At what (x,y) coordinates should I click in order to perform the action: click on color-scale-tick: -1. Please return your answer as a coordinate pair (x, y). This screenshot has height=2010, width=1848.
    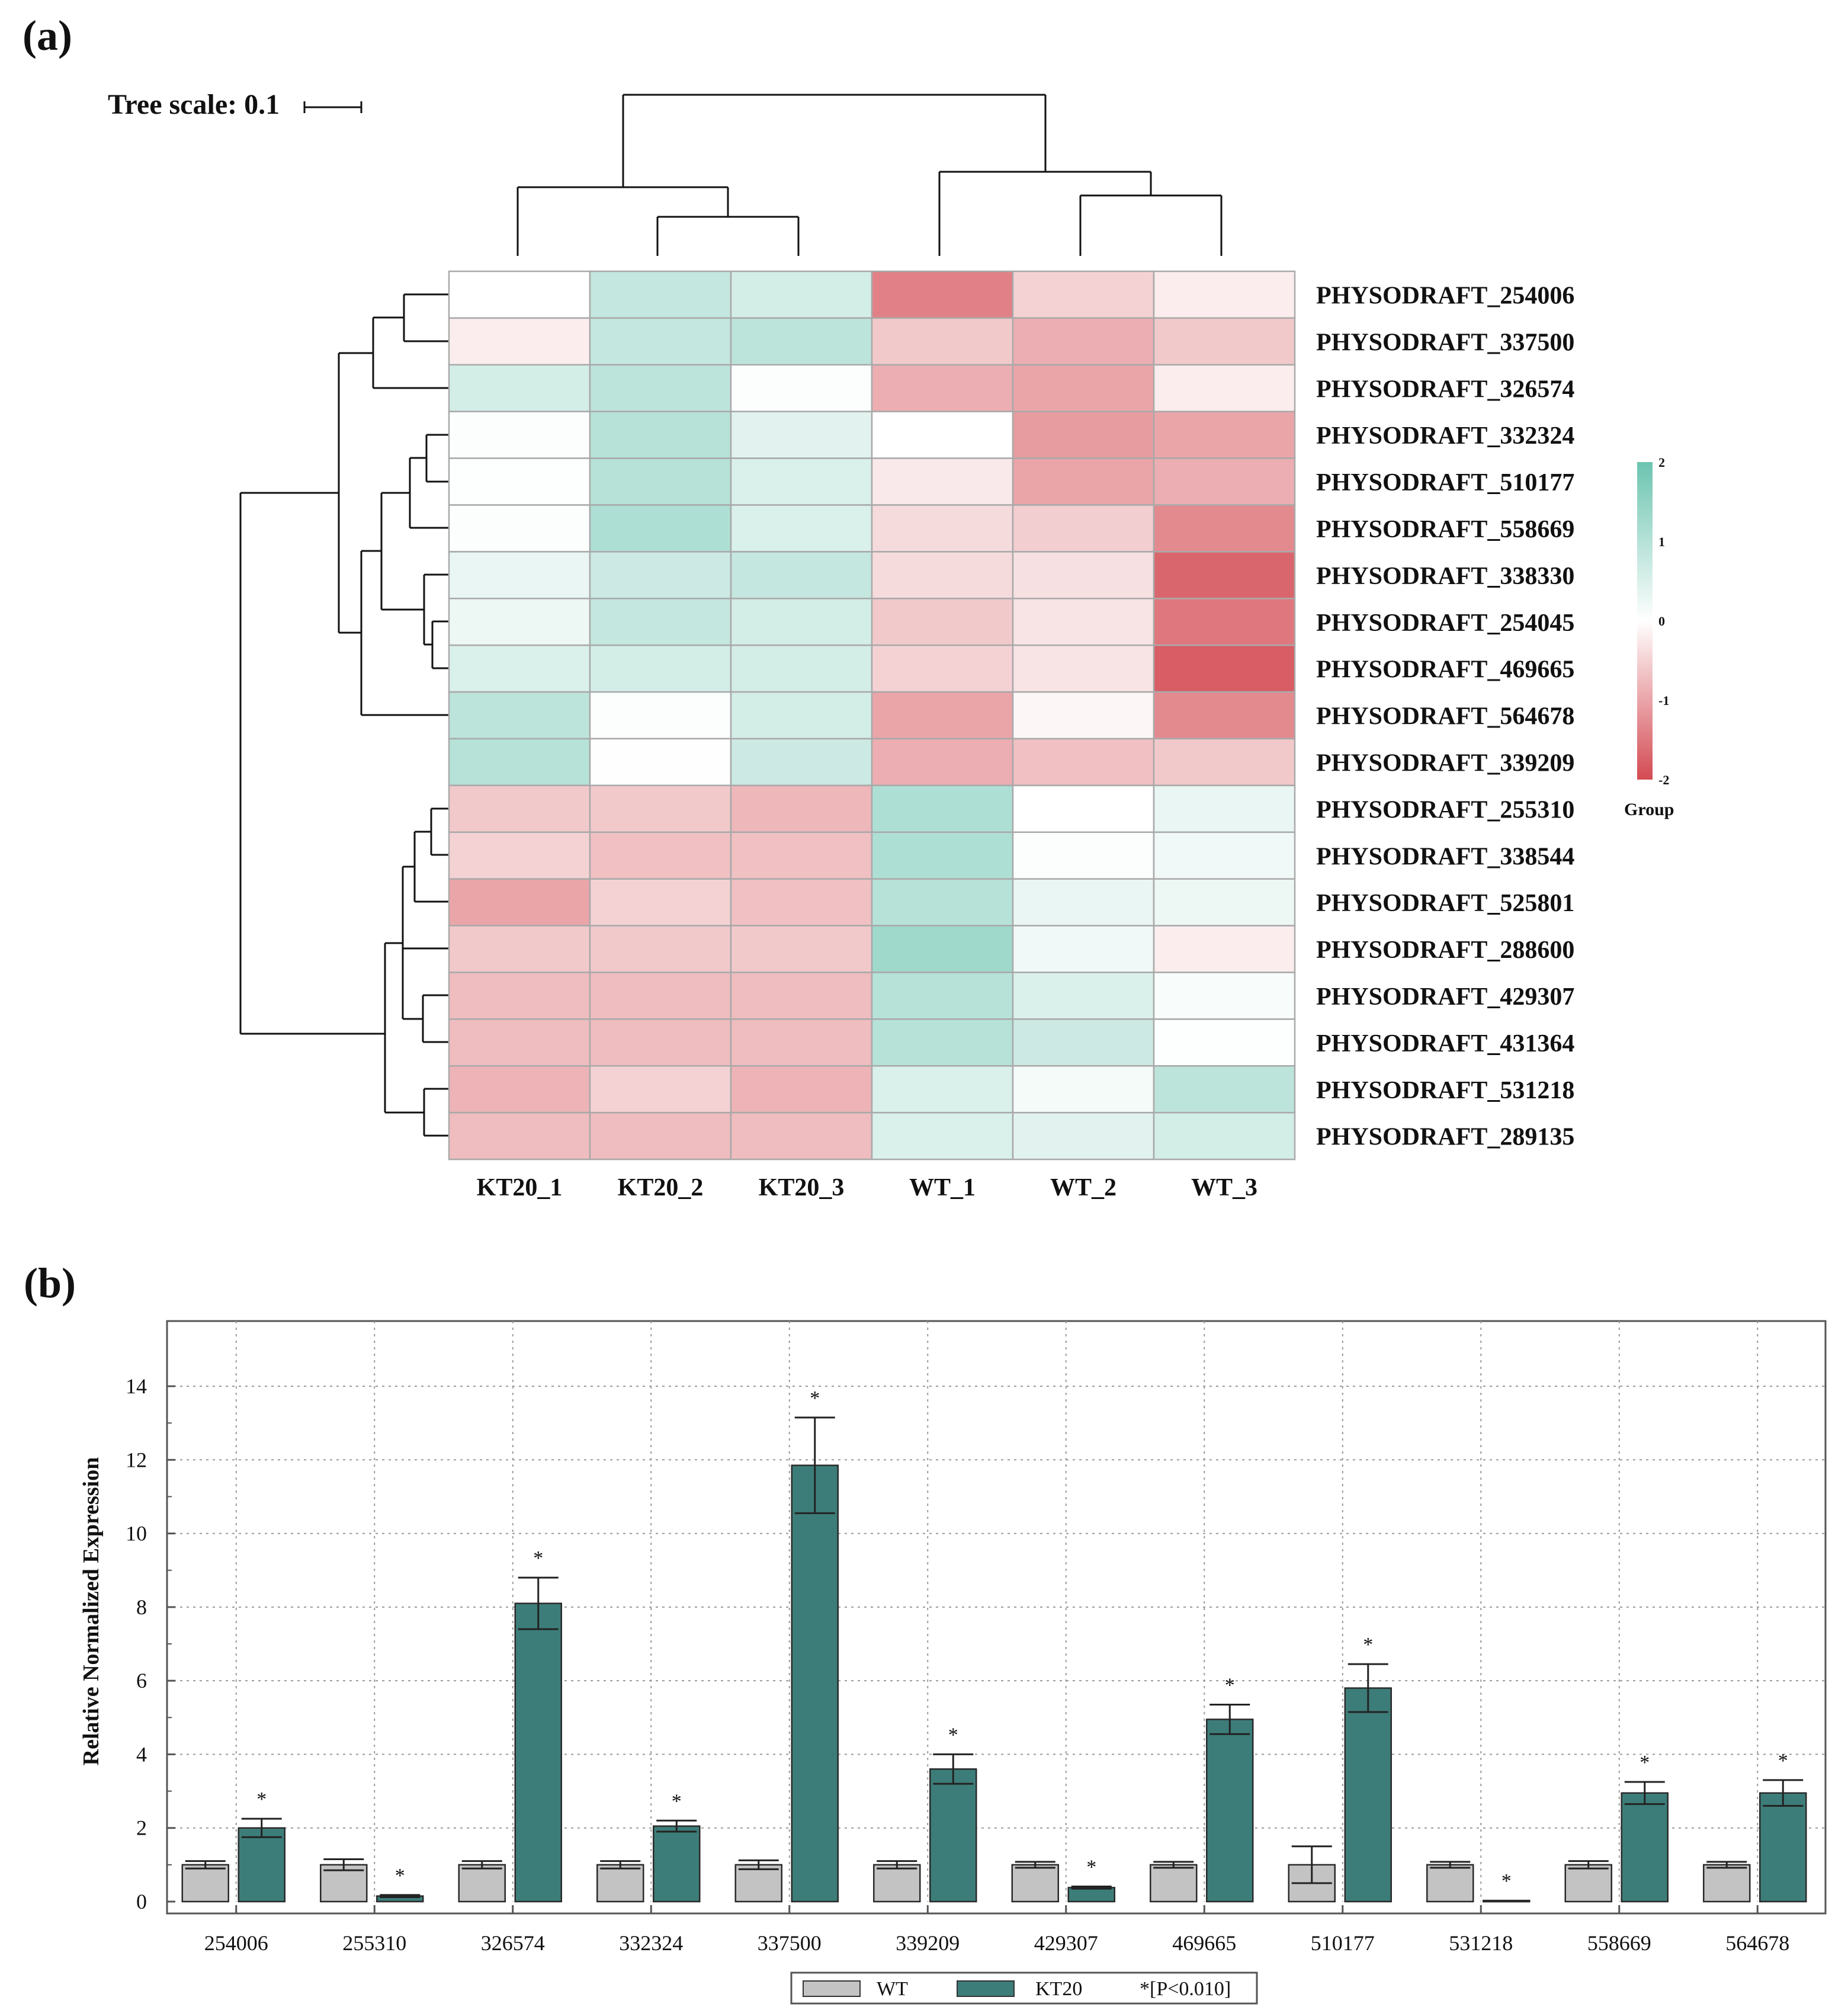
    Looking at the image, I should click on (1663, 700).